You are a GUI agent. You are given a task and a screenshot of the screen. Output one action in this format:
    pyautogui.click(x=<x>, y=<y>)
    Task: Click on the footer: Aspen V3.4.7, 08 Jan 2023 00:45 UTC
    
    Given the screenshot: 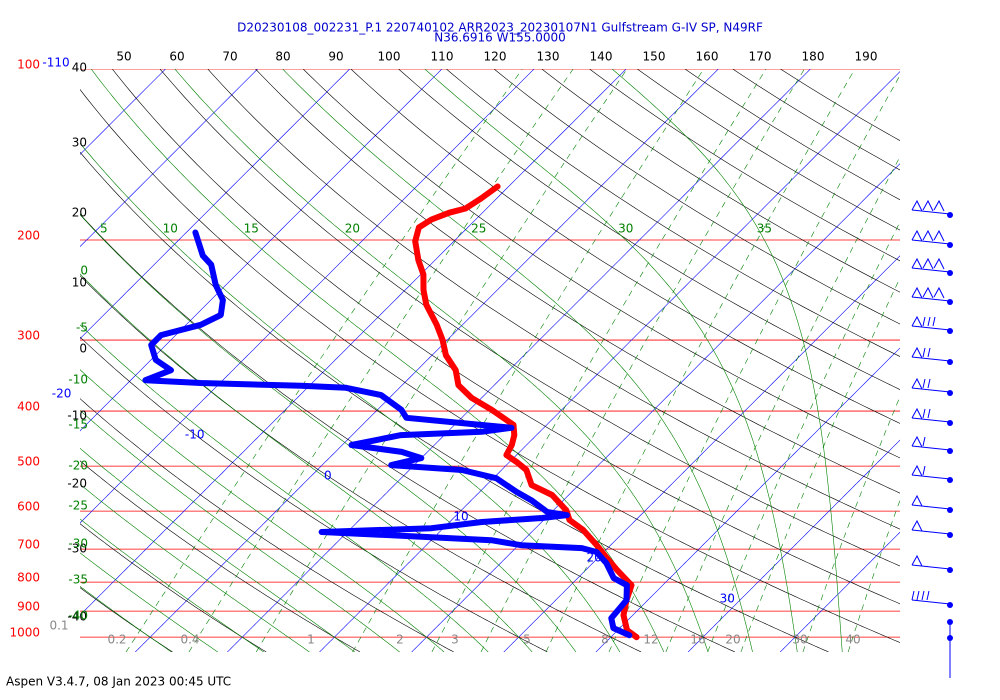 What is the action you would take?
    pyautogui.click(x=118, y=682)
    